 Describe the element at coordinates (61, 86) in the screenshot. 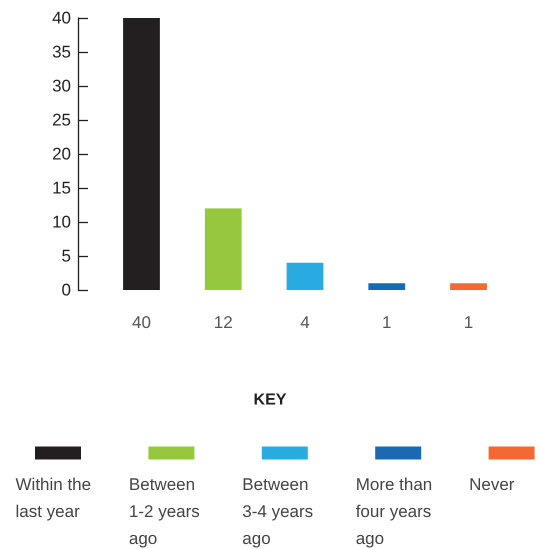

I see `y-tick-label: 30` at that location.